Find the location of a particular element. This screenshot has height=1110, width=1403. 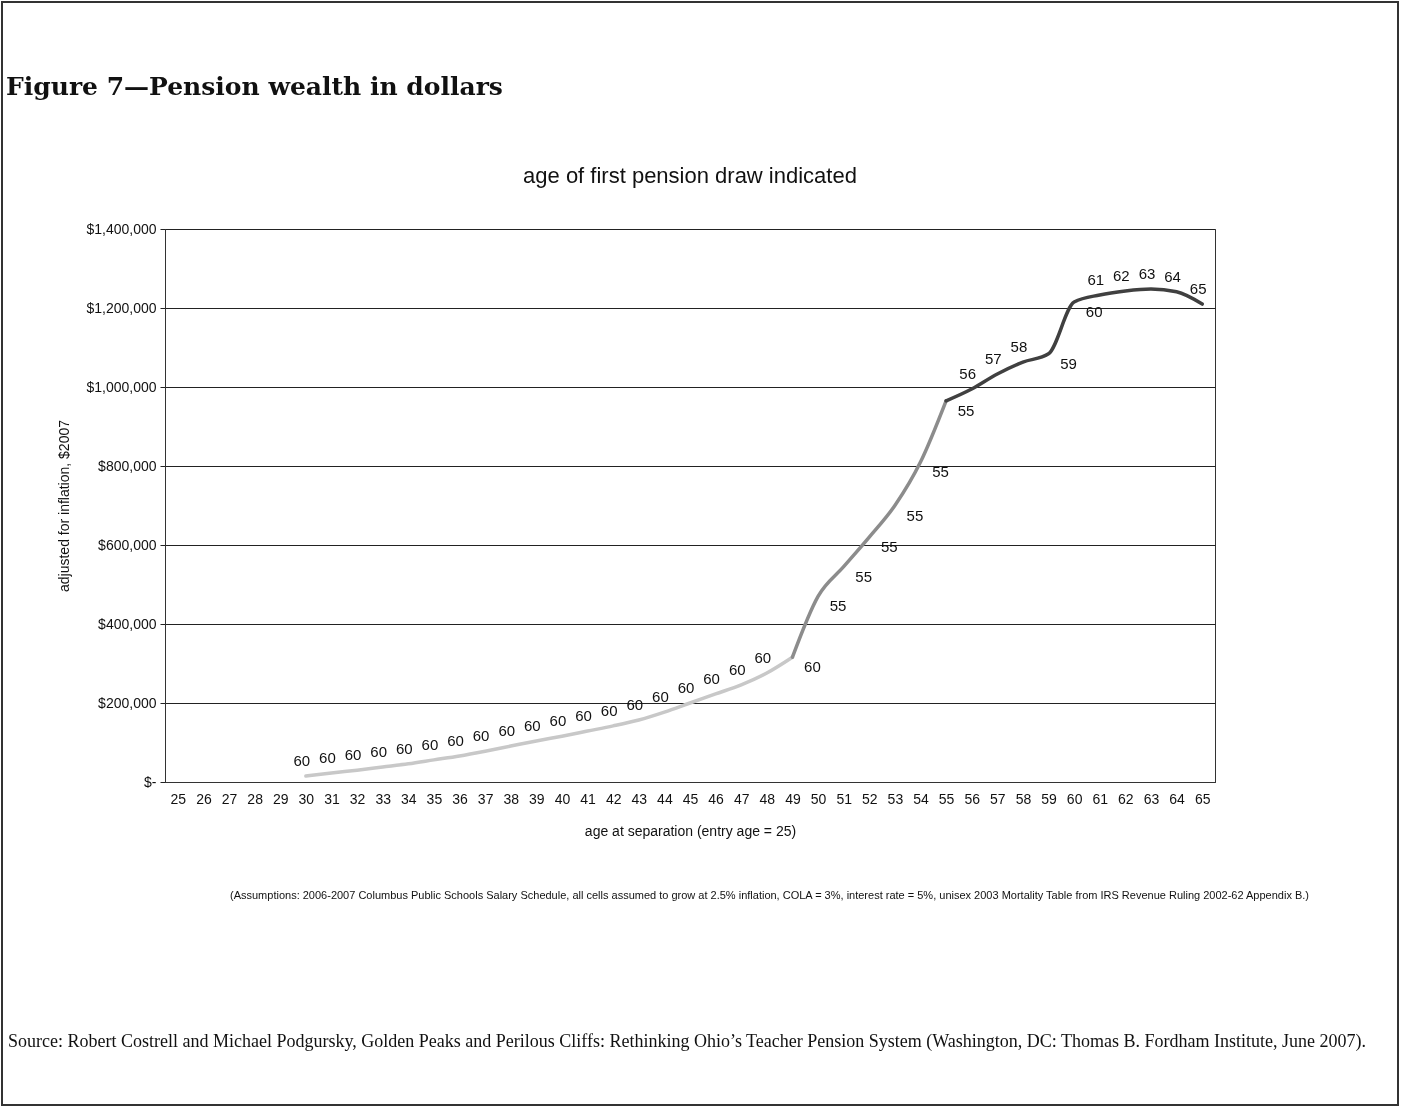

x-tick-label: 60 is located at coordinates (1074, 798).